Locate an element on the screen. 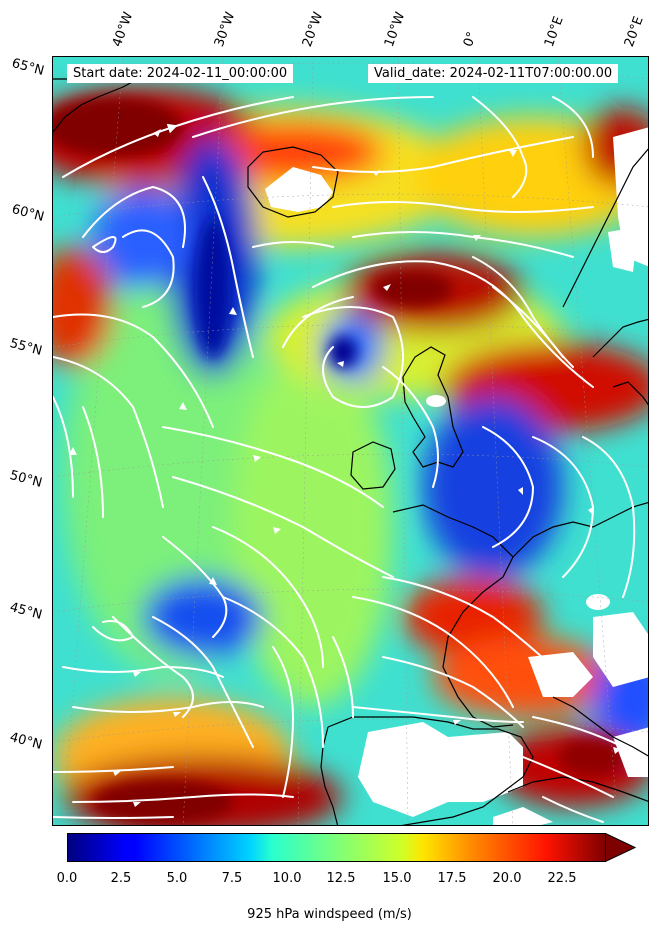 This screenshot has height=936, width=659. colorbar-tick: 2.5 is located at coordinates (121, 878).